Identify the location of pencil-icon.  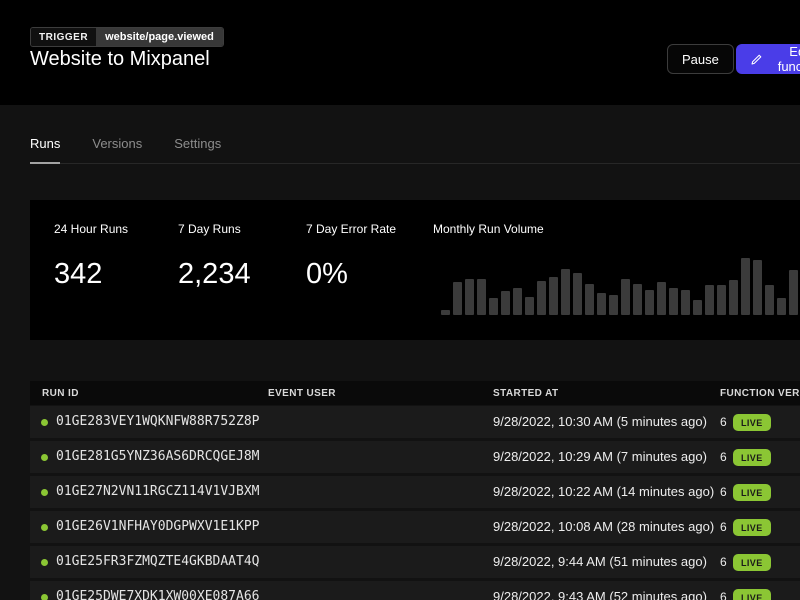
(756, 59).